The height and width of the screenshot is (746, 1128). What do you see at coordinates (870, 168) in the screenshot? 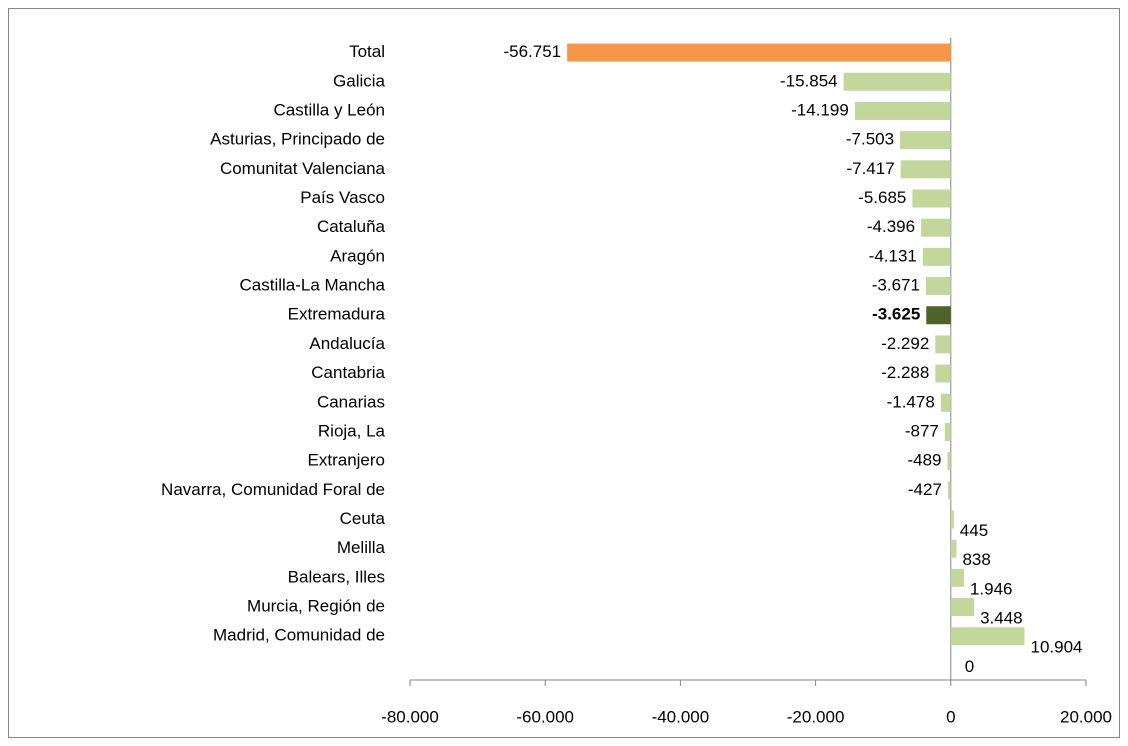
I see `value-label: -7.417` at bounding box center [870, 168].